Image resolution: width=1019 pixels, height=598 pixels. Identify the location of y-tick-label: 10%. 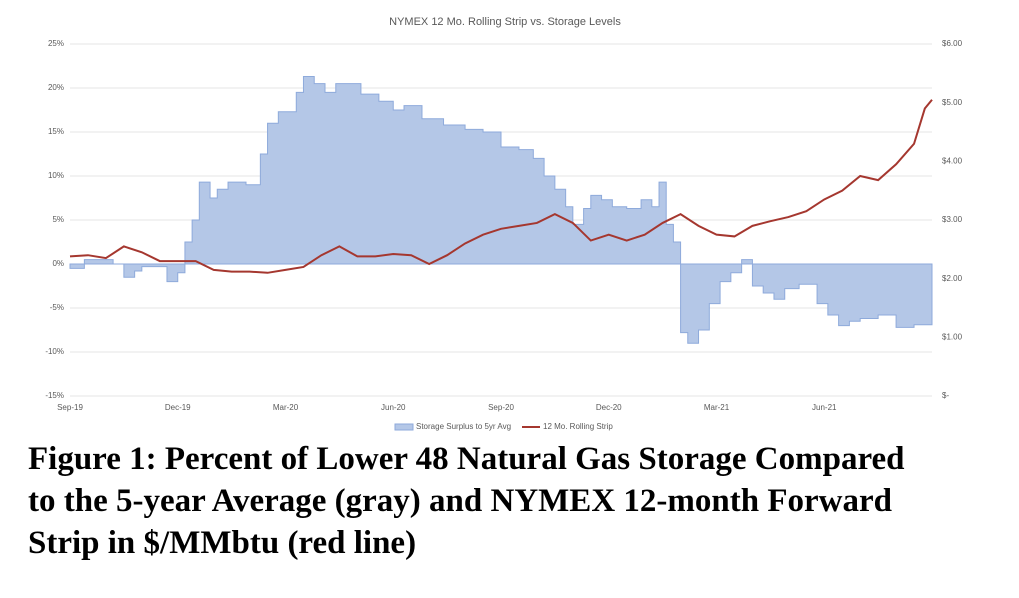
(56, 175).